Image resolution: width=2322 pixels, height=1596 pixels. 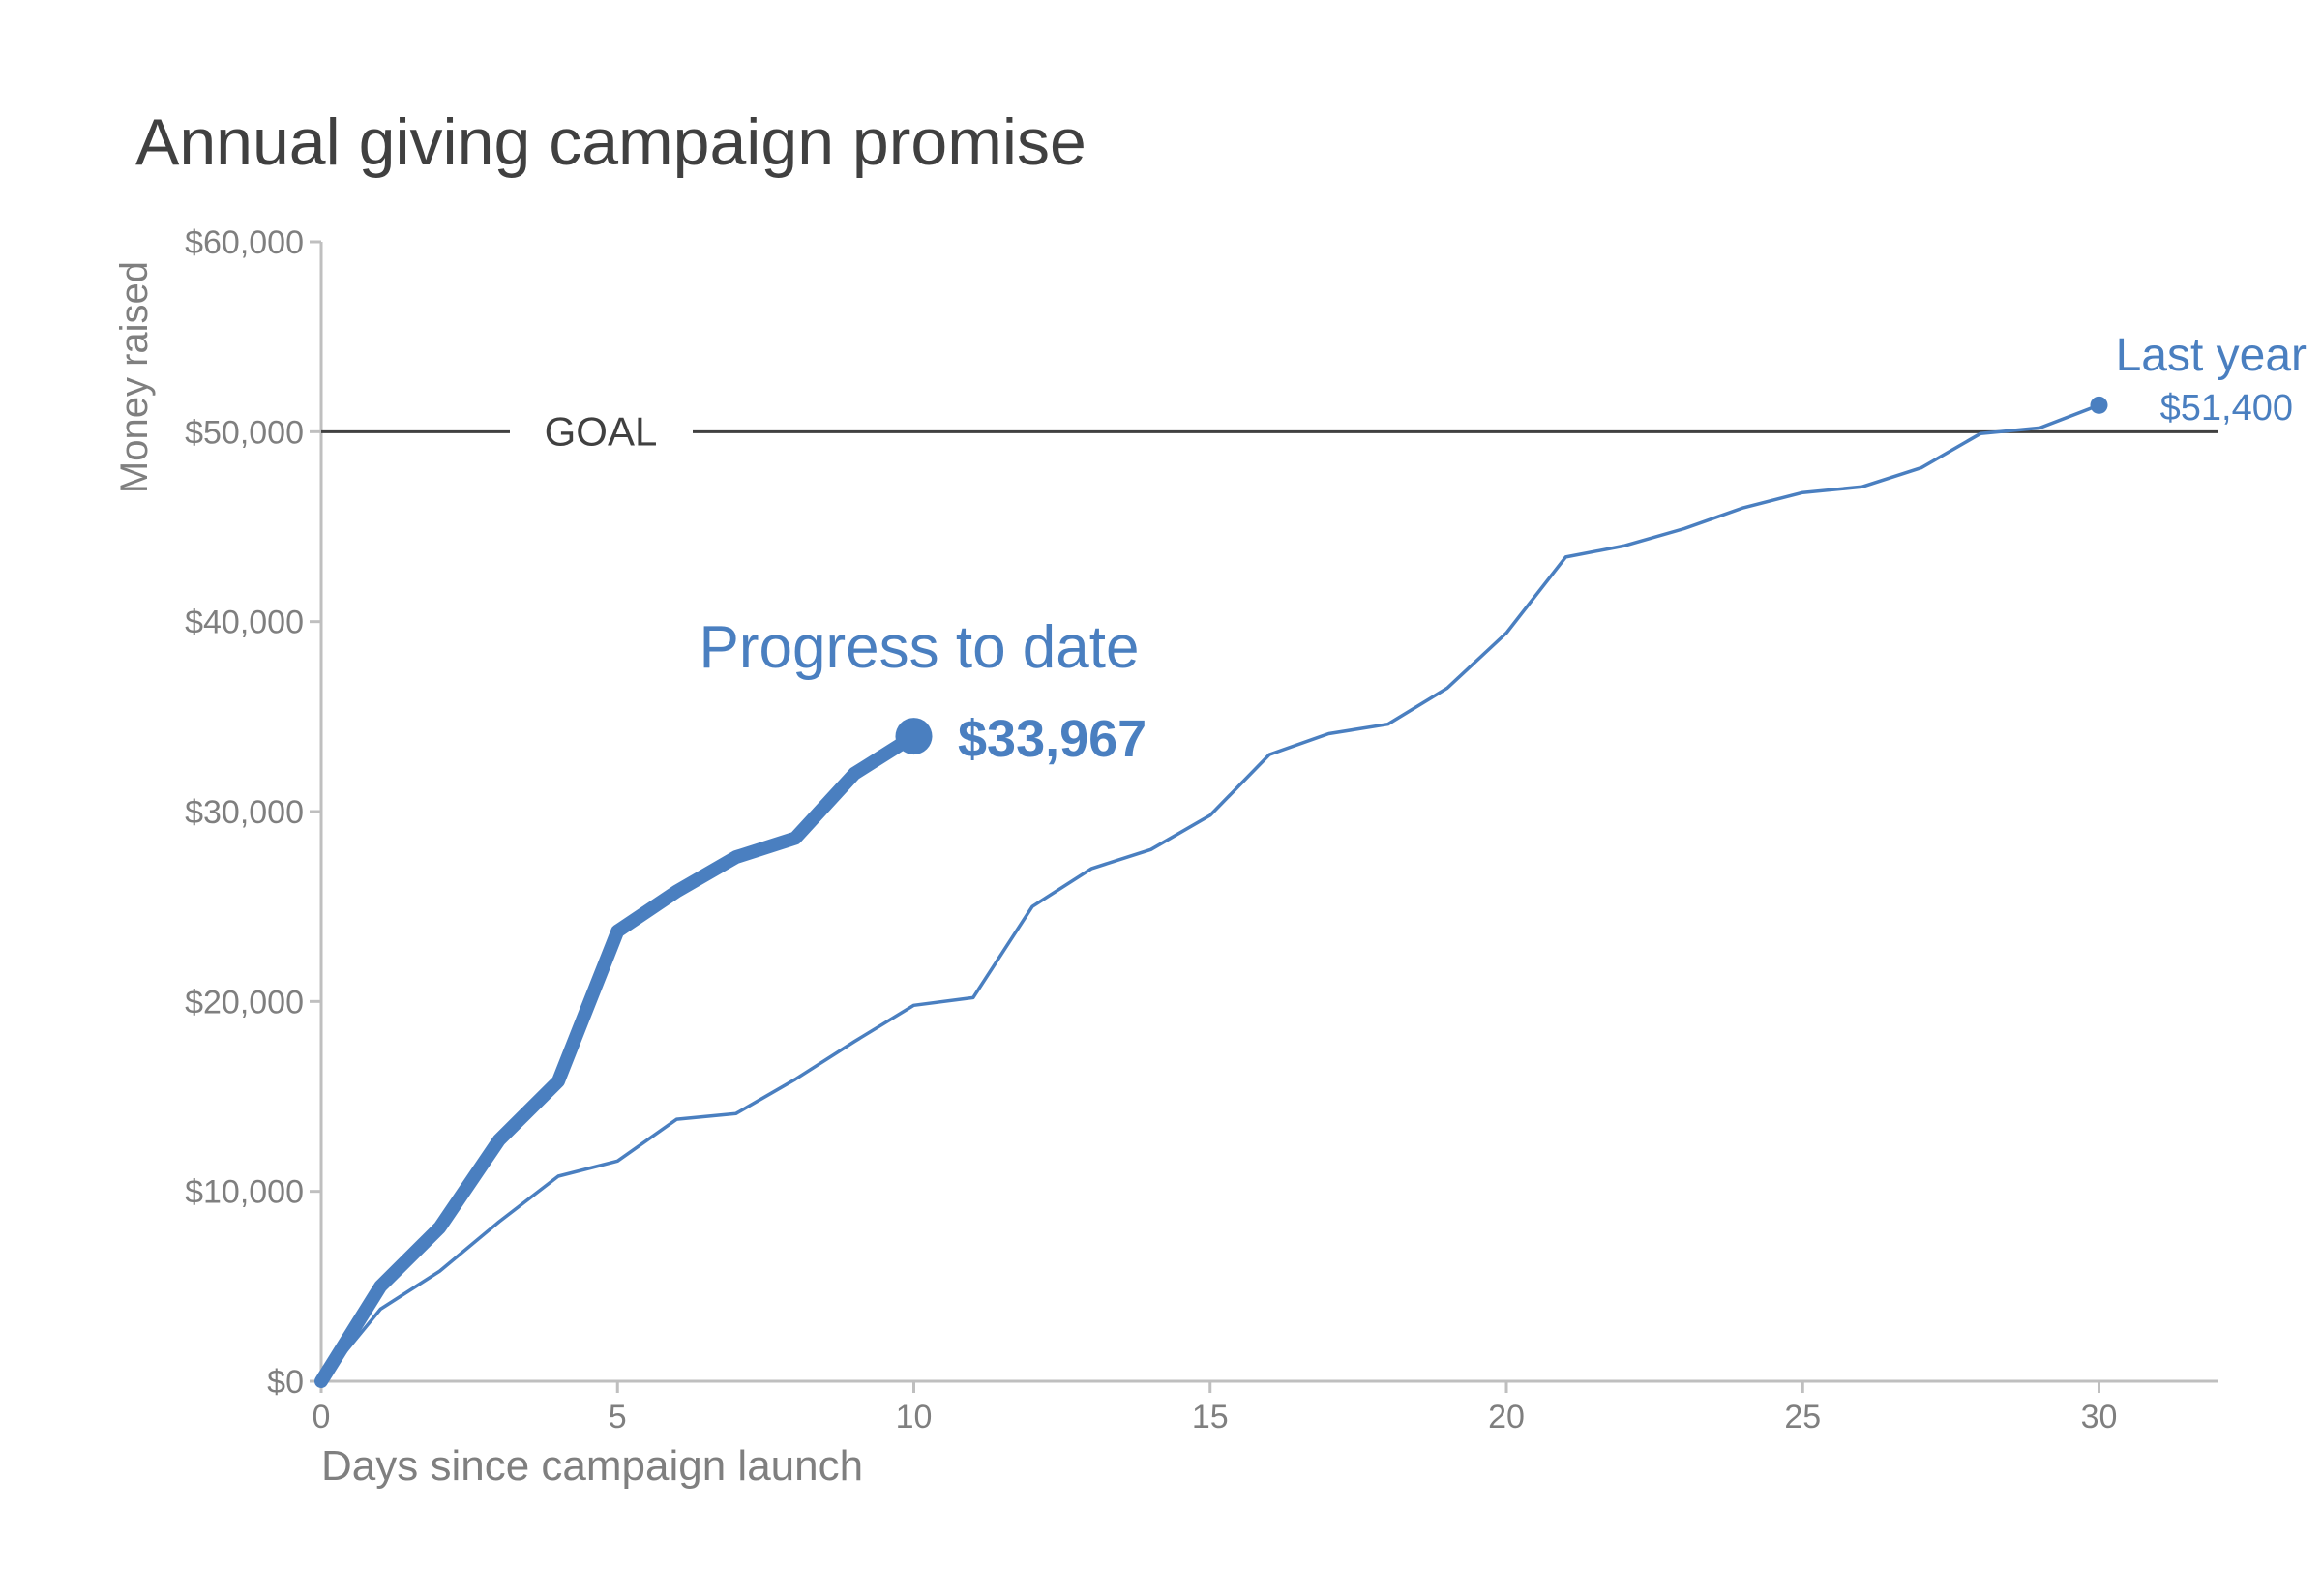 What do you see at coordinates (244, 242) in the screenshot?
I see `y-tick-label: $60,000` at bounding box center [244, 242].